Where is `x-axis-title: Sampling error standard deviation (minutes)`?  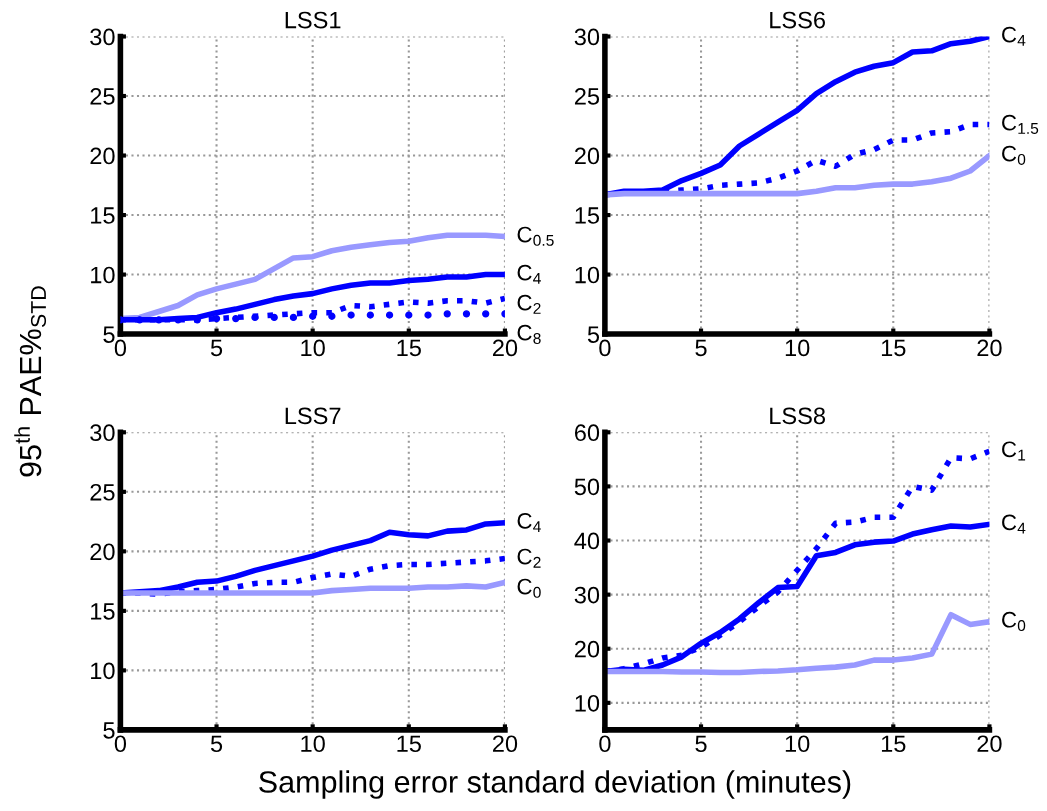 x-axis-title: Sampling error standard deviation (minutes) is located at coordinates (555, 784).